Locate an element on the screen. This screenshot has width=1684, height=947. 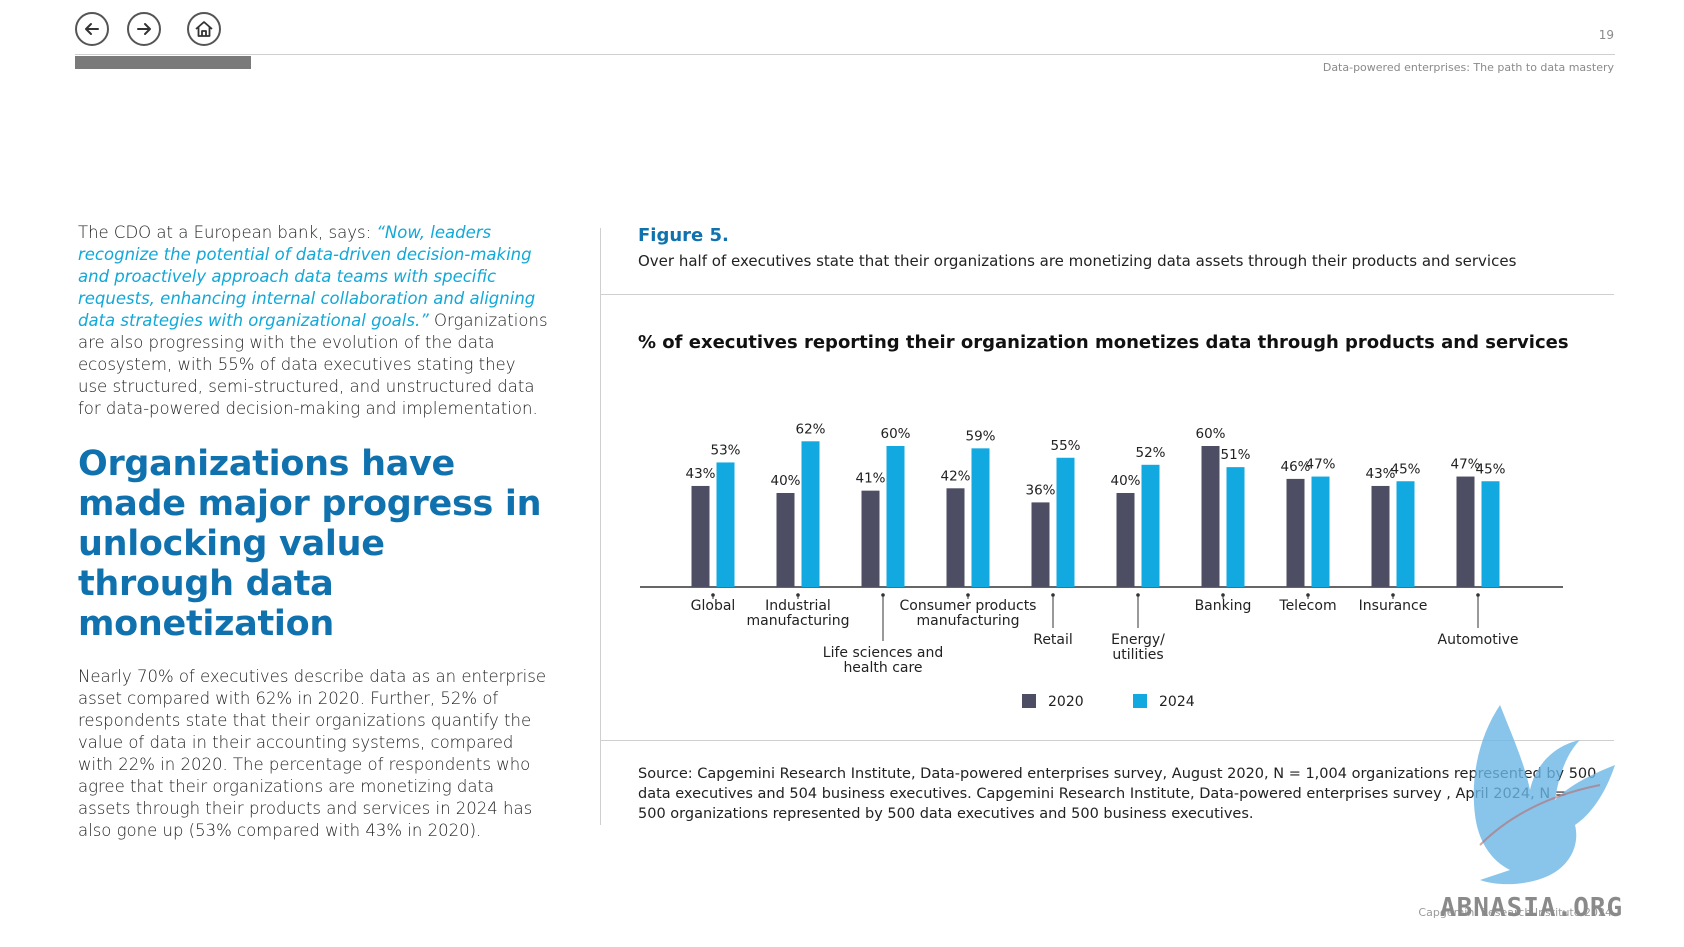
legend-swatch-2020 is located at coordinates (1029, 701).